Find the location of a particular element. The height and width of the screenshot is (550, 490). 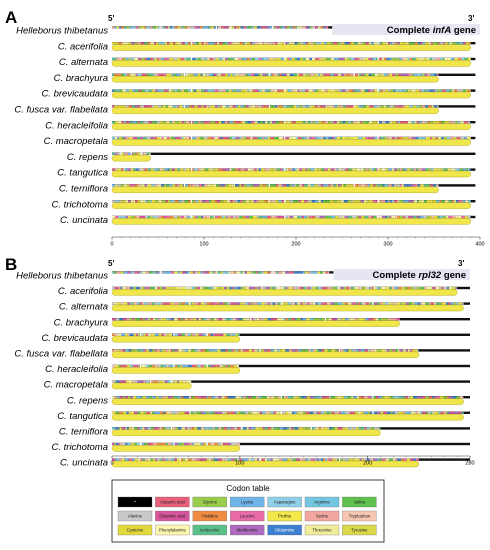

alignment-row: C. brevicaudata is located at coordinates (255, 338).